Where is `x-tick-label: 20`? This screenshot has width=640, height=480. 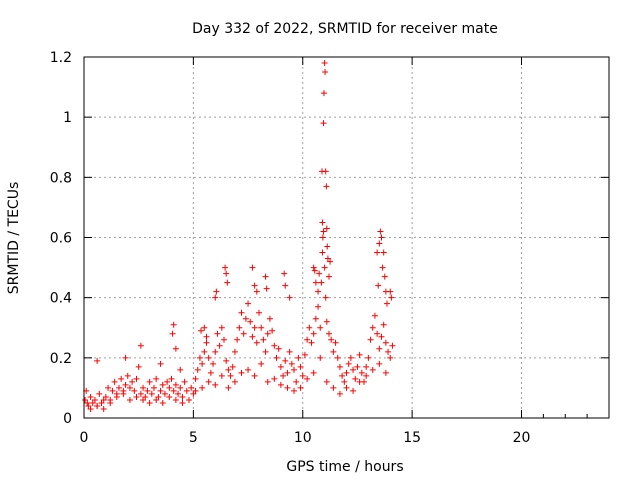 x-tick-label: 20 is located at coordinates (522, 438).